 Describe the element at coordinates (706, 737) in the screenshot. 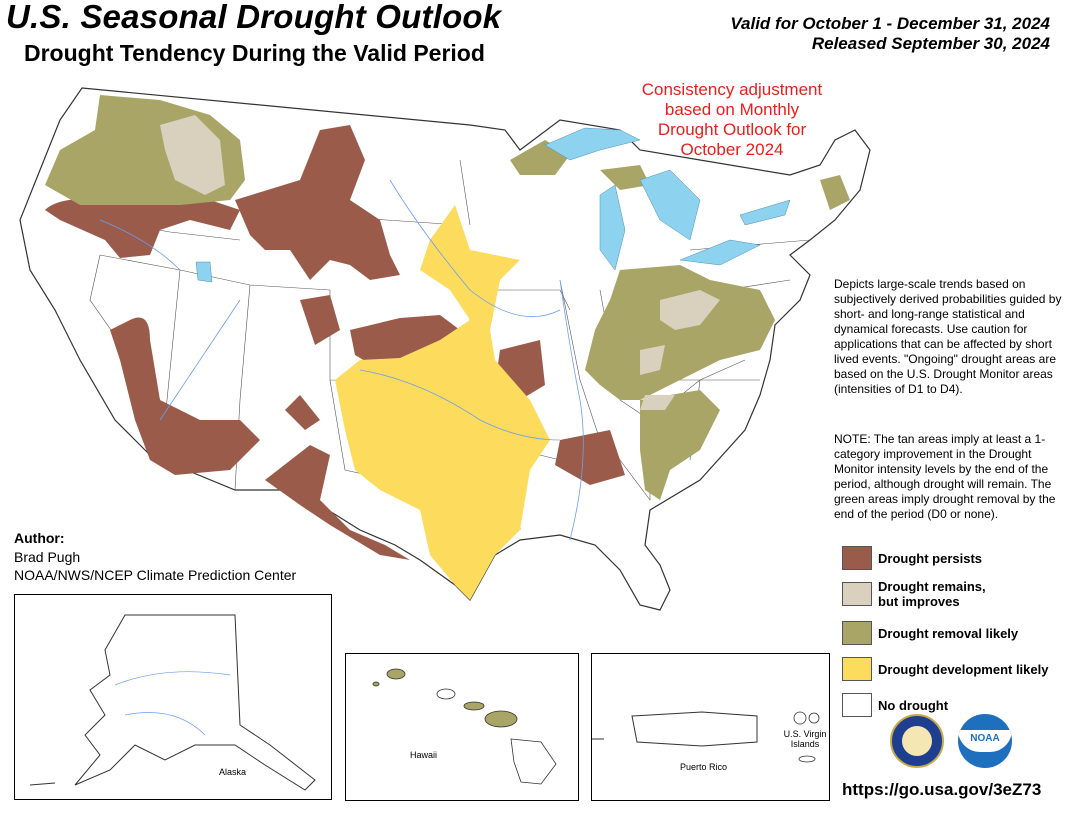

I see `puerto-rico-map` at that location.